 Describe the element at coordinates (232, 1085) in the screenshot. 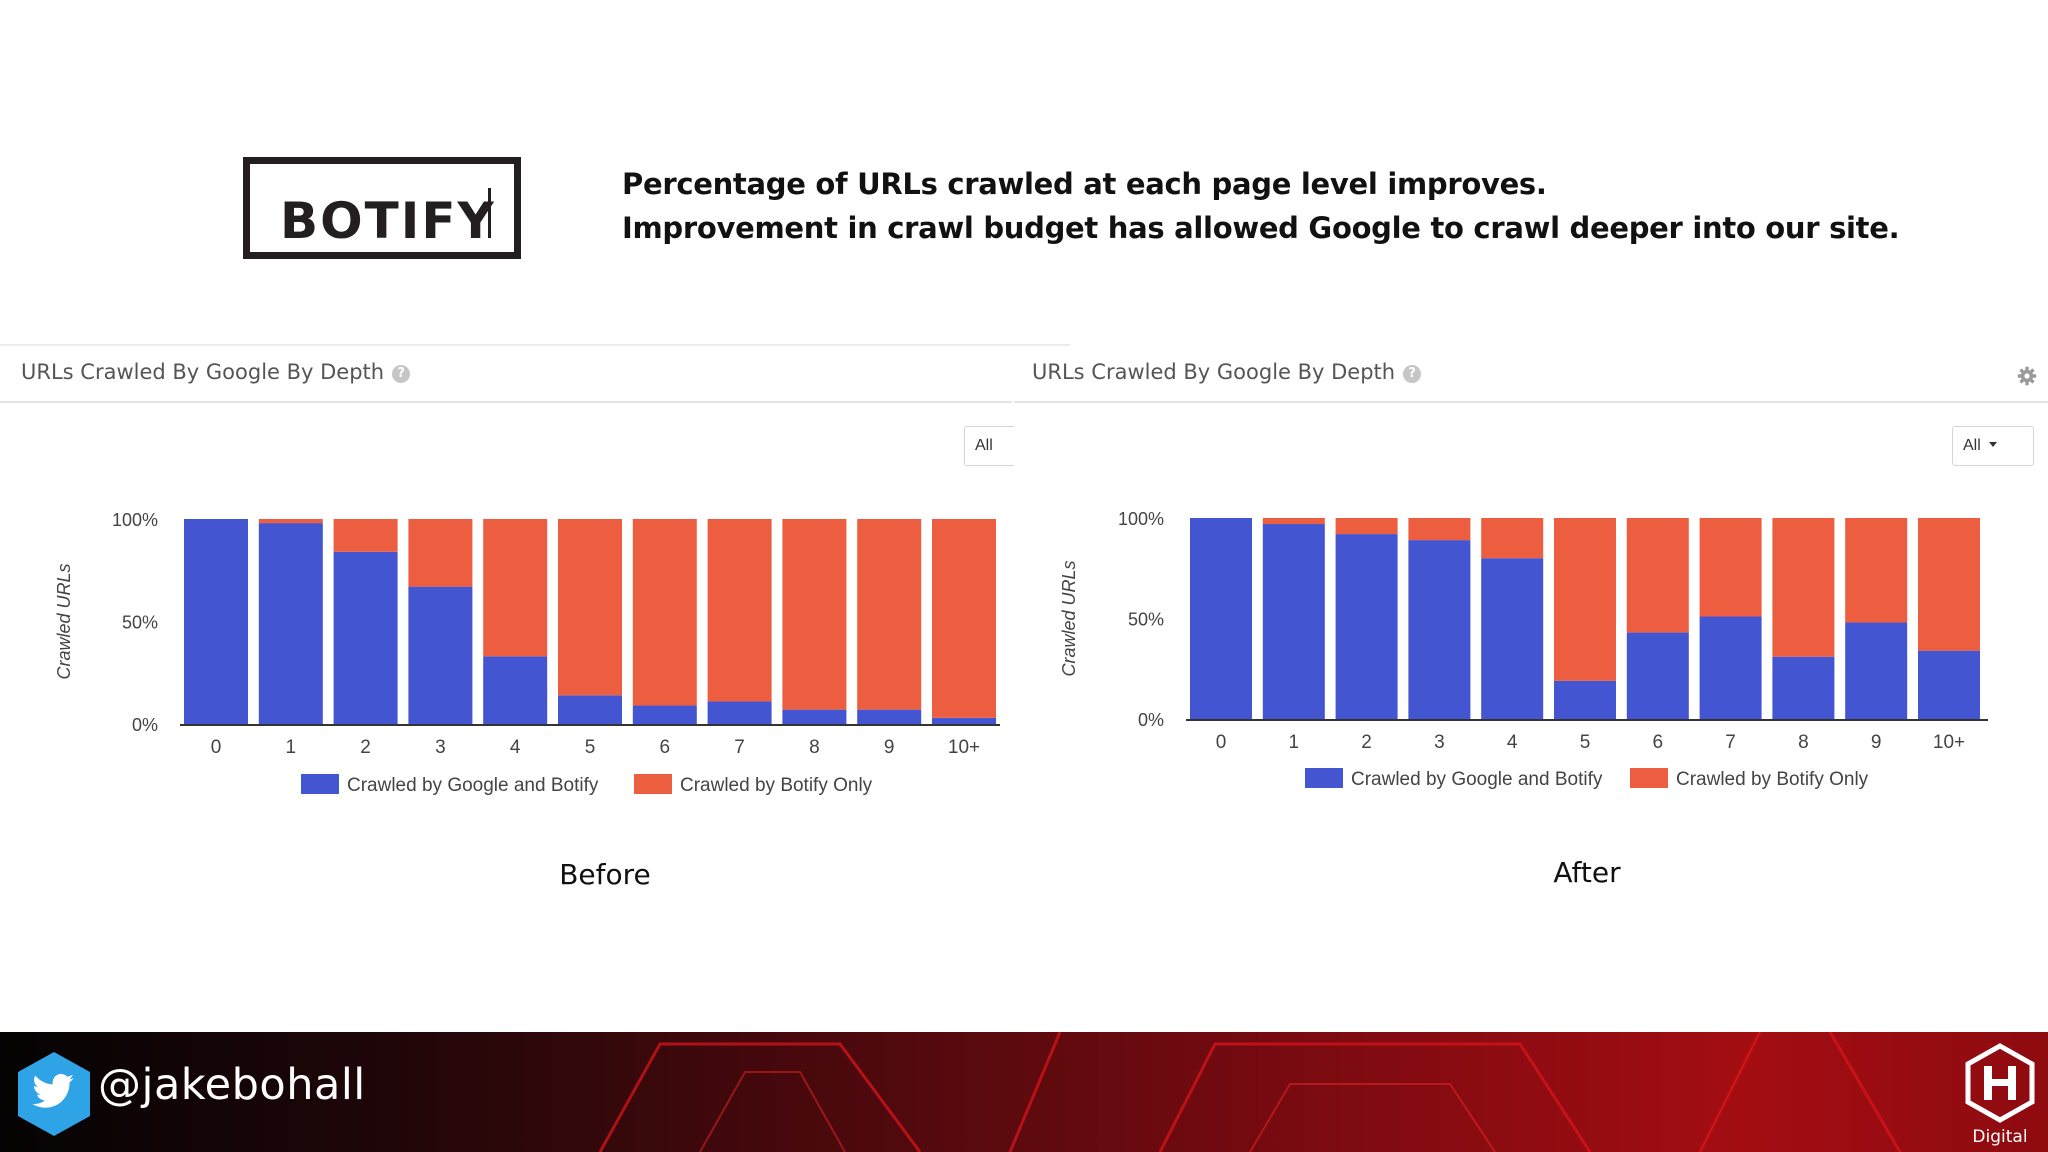

I see `twitter-handle: @jakebohall` at that location.